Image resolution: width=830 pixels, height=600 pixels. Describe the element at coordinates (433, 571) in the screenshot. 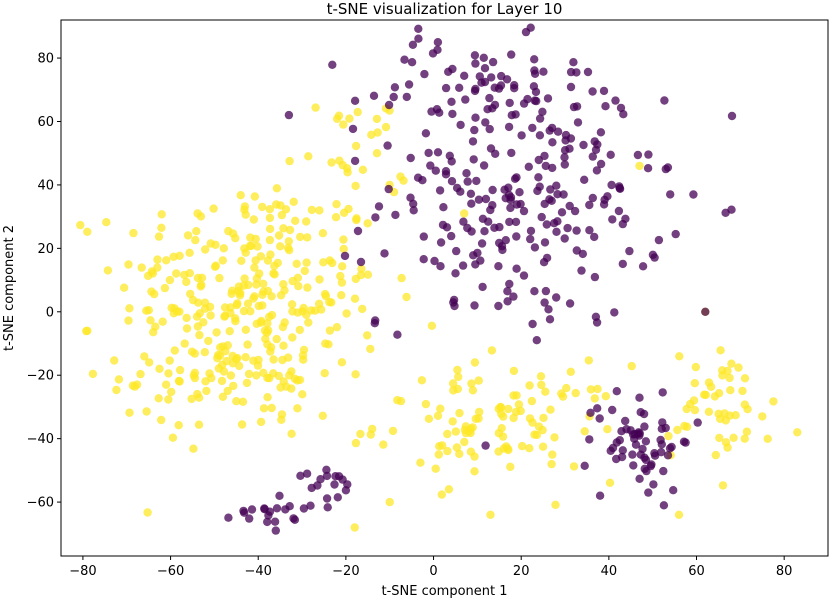

I see `x-tick-label: 0` at that location.